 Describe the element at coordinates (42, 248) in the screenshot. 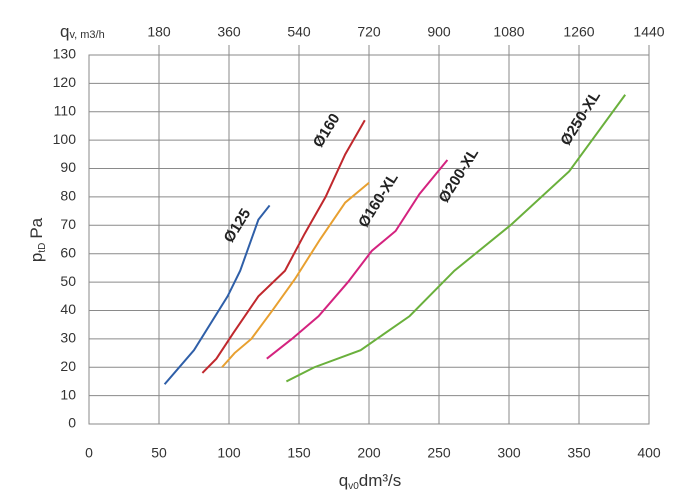

I see `y-axis-subscript: tD` at that location.